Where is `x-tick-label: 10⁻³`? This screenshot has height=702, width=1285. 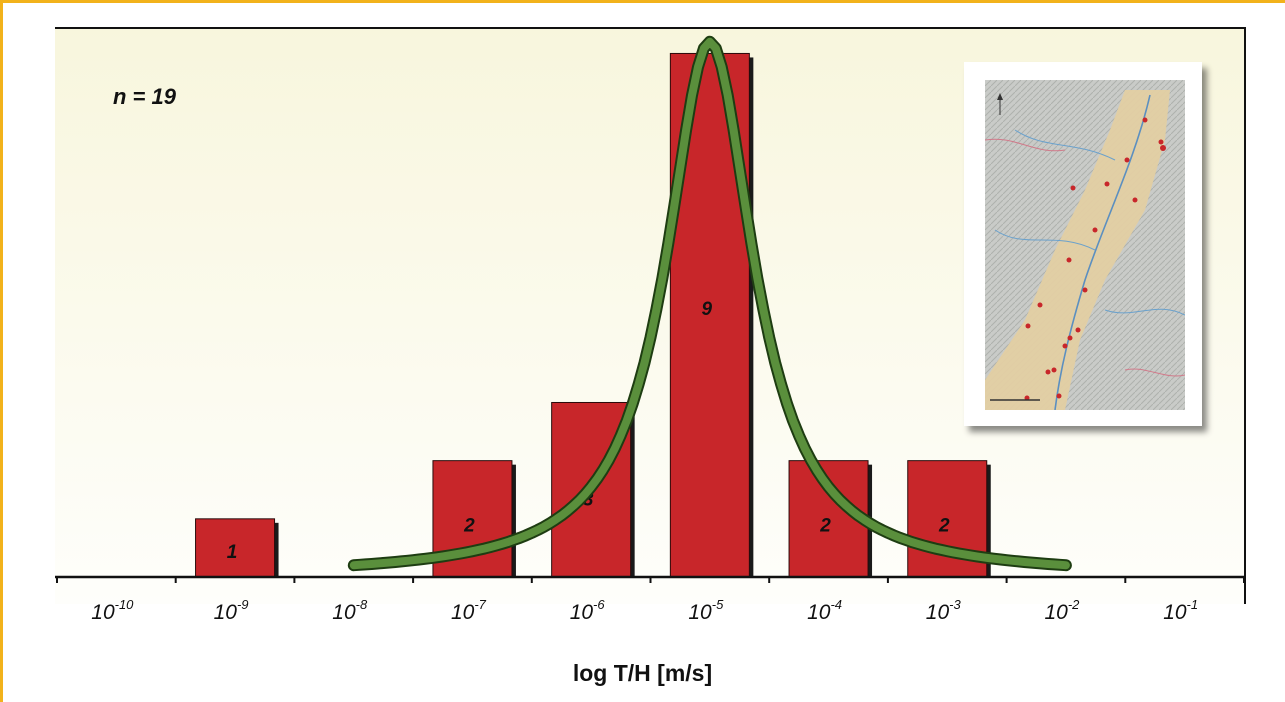 x-tick-label: 10⁻³ is located at coordinates (944, 610).